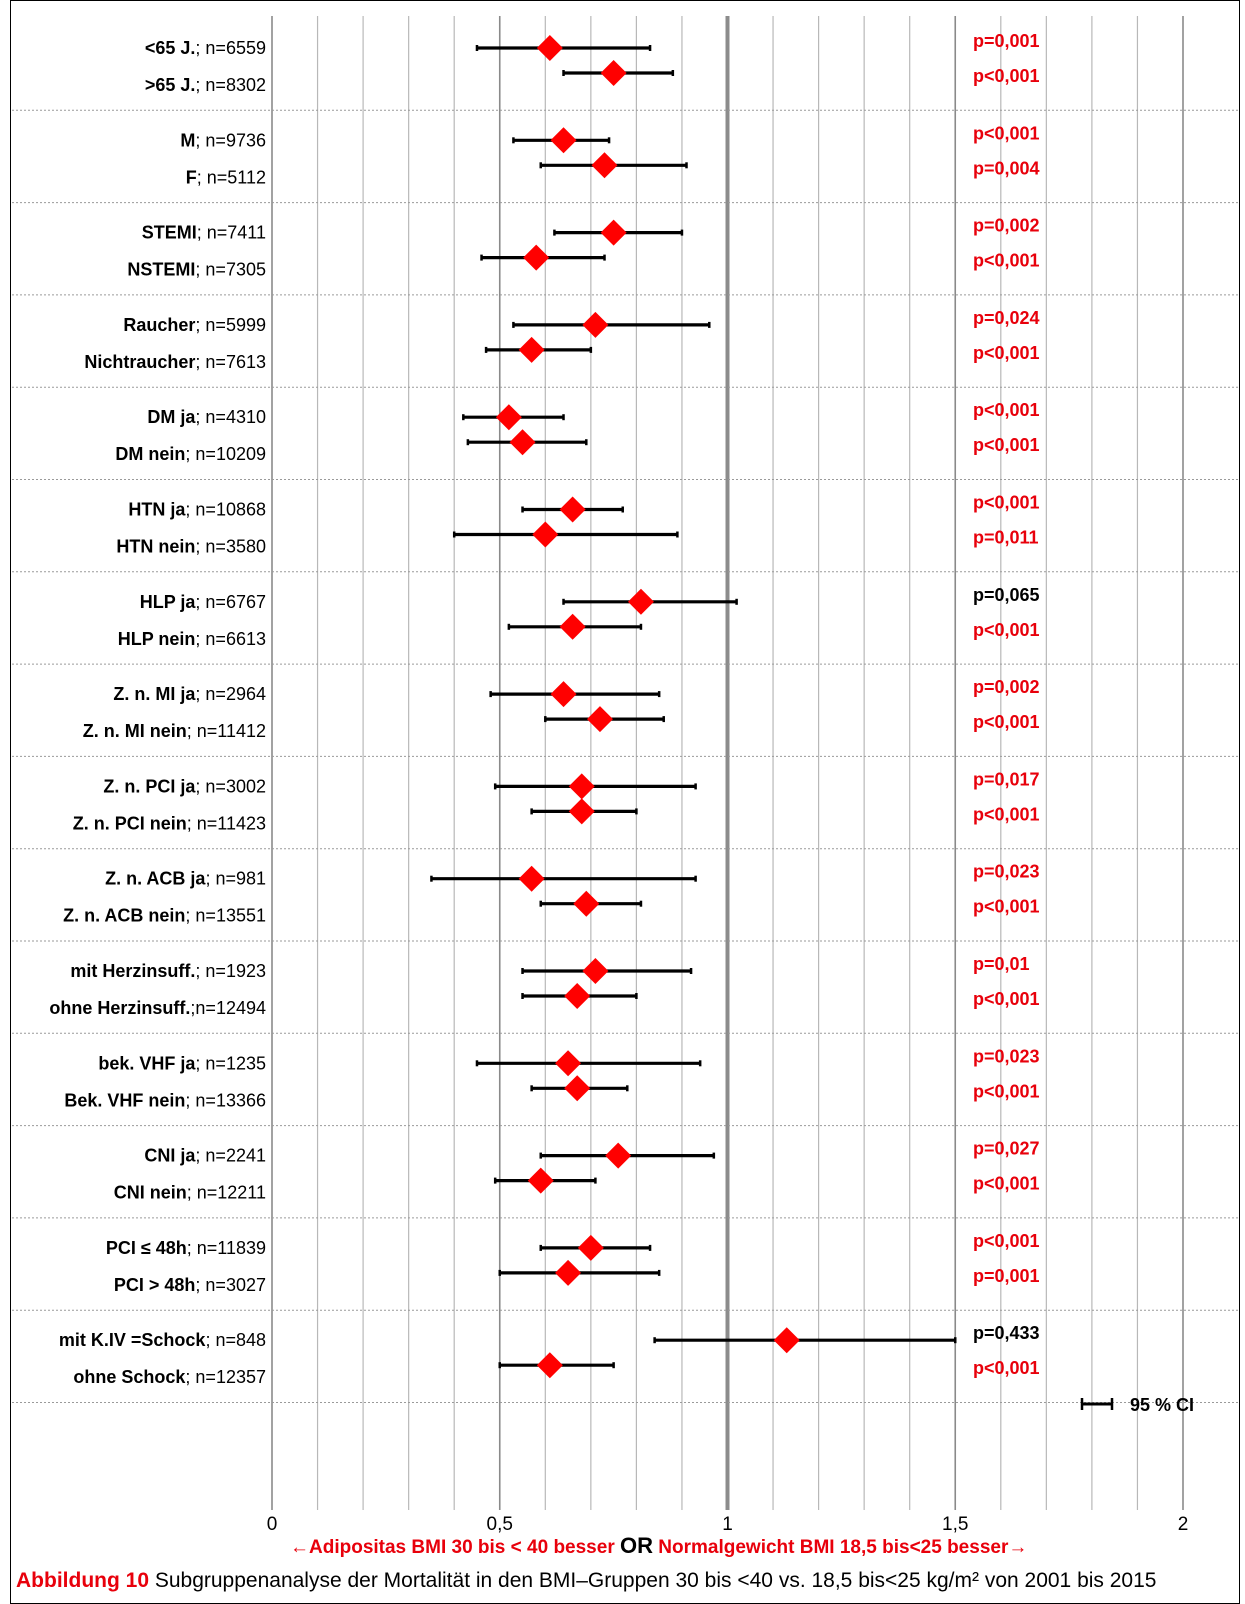 The image size is (1245, 1604). I want to click on p-value: p=0,01, so click(1001, 964).